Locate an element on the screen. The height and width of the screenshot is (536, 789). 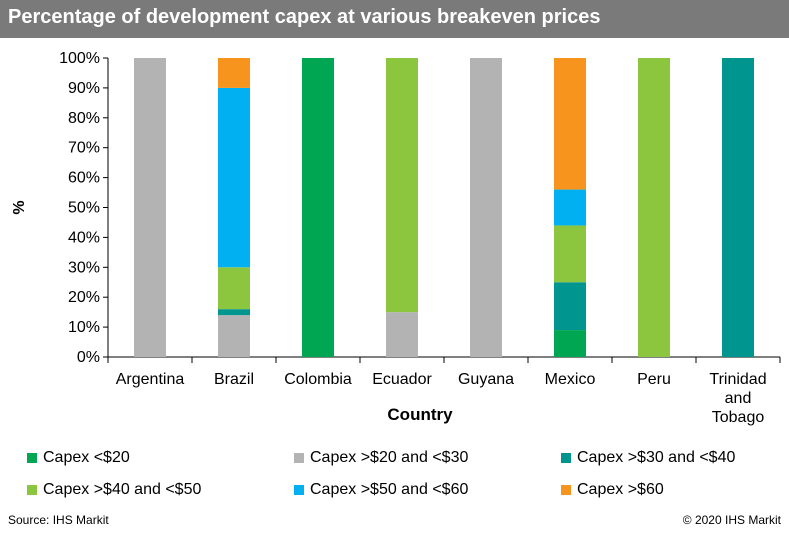
legend-label: Capex >$40 and <$50 is located at coordinates (122, 489).